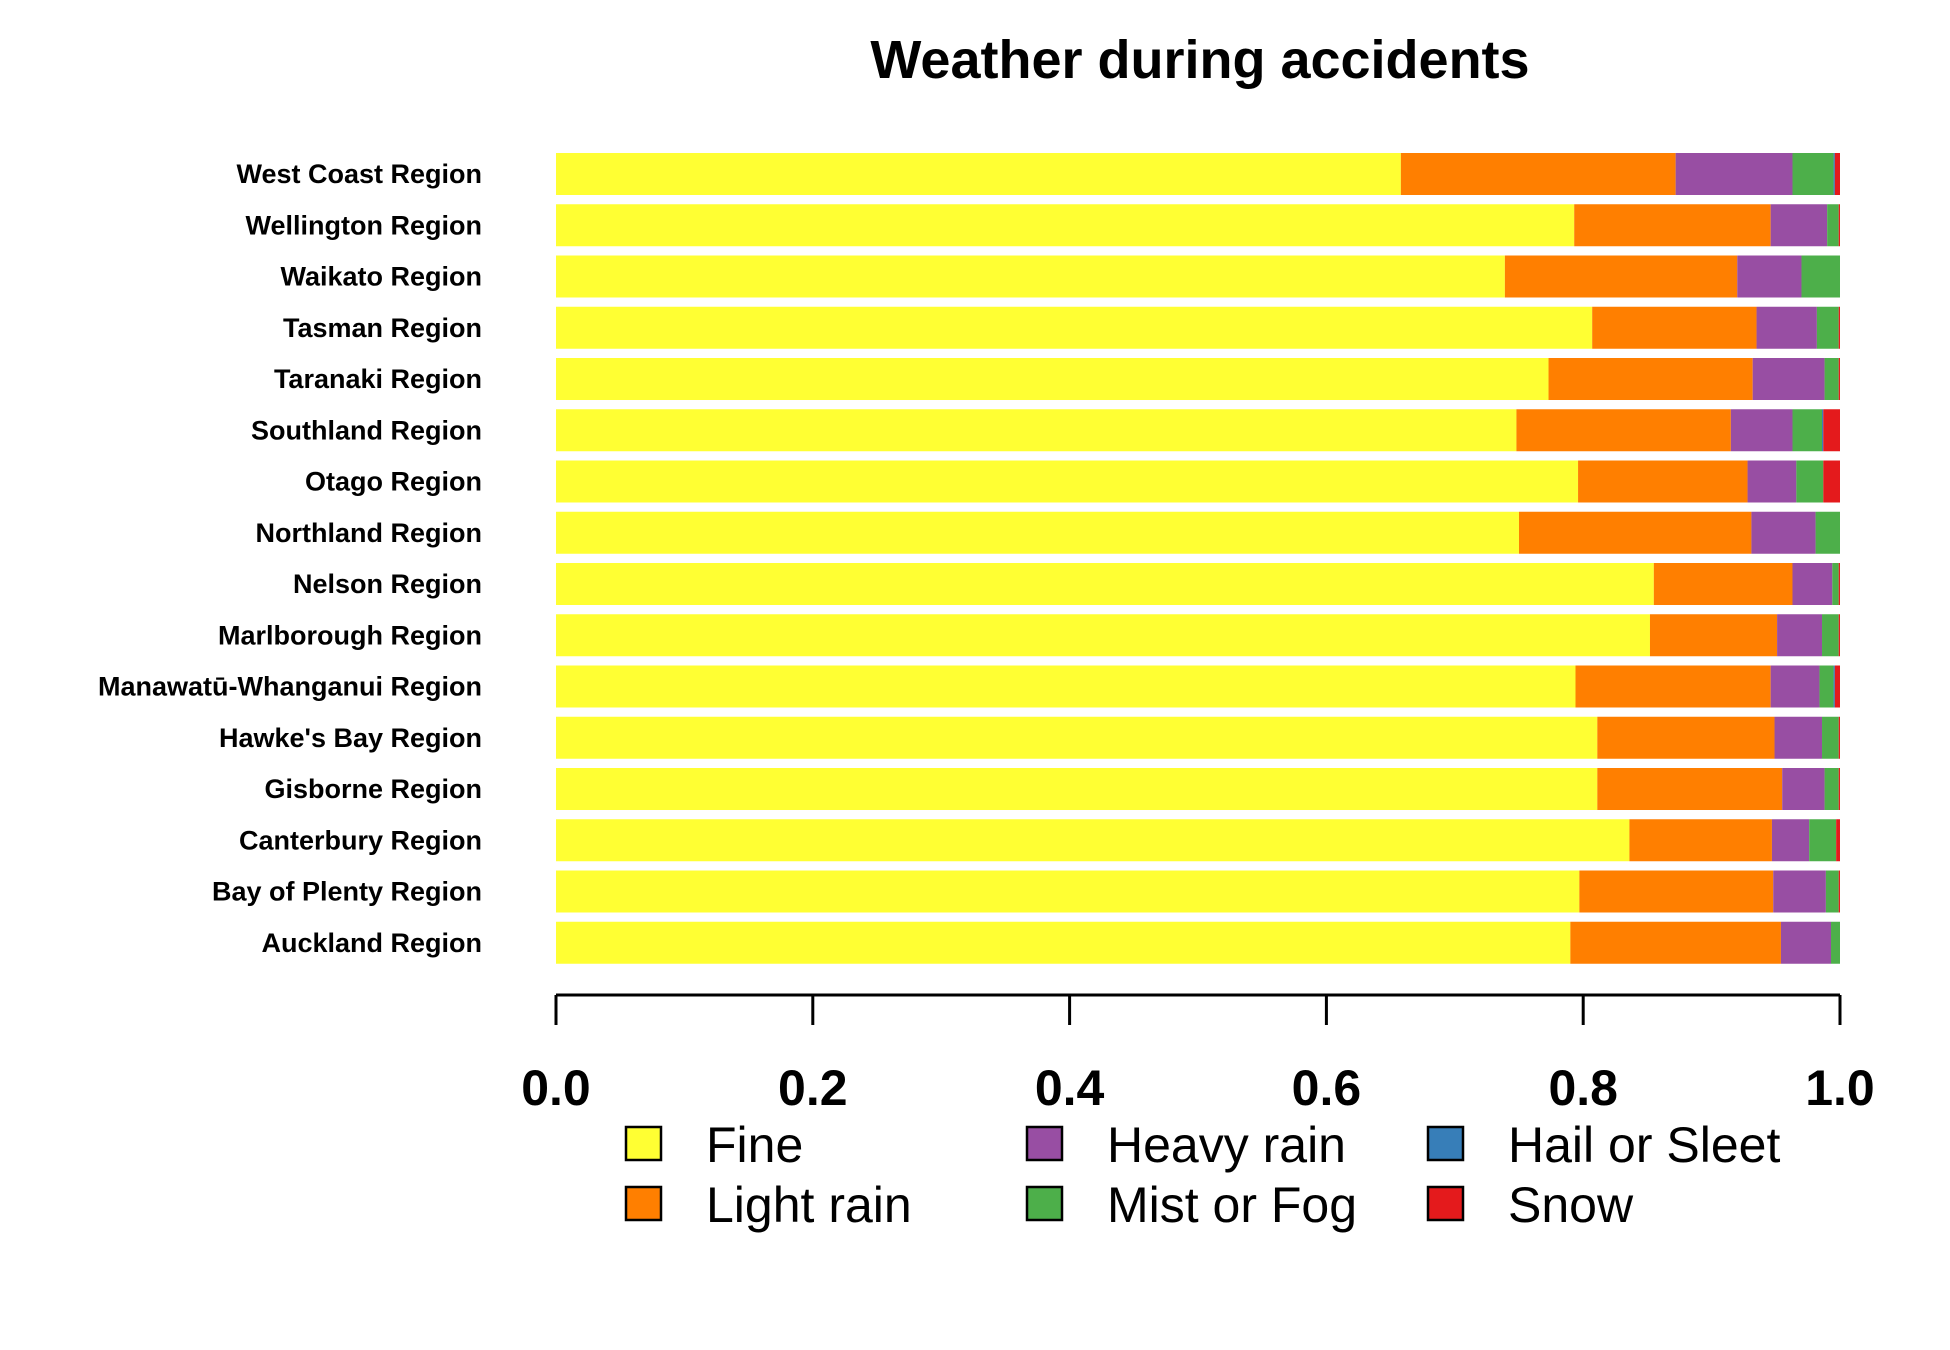  I want to click on bar-segment-tasman-region-heavy-rain, so click(1786, 327).